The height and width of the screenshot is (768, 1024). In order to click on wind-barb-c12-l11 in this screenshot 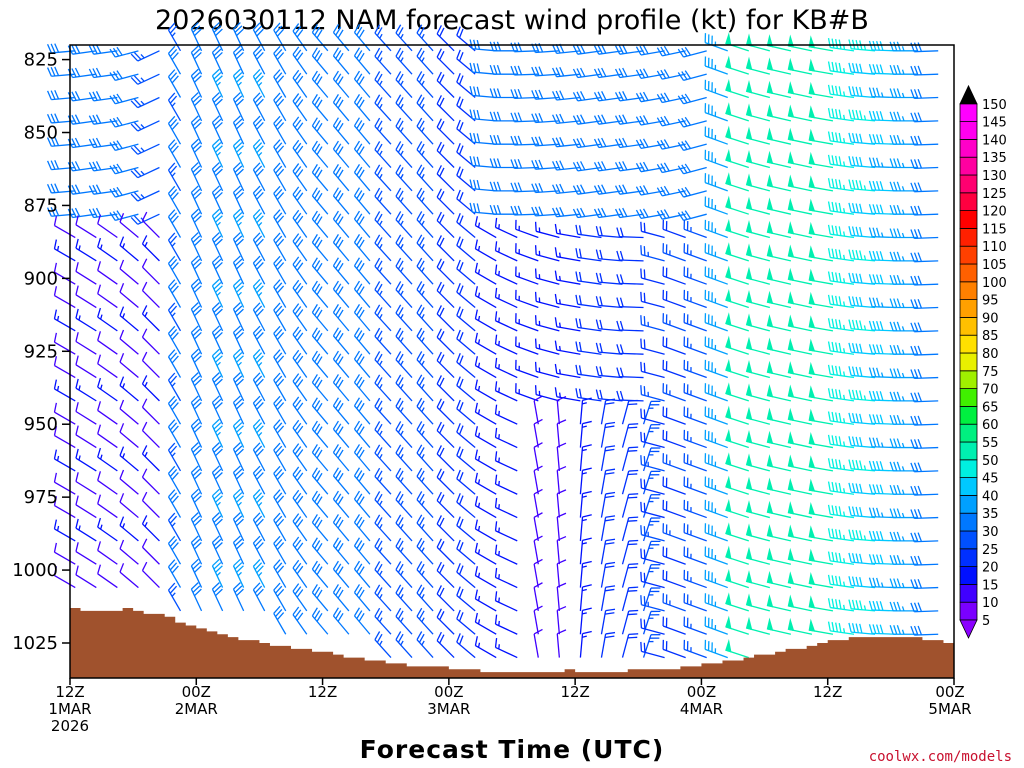, I will do `click(320, 294)`.